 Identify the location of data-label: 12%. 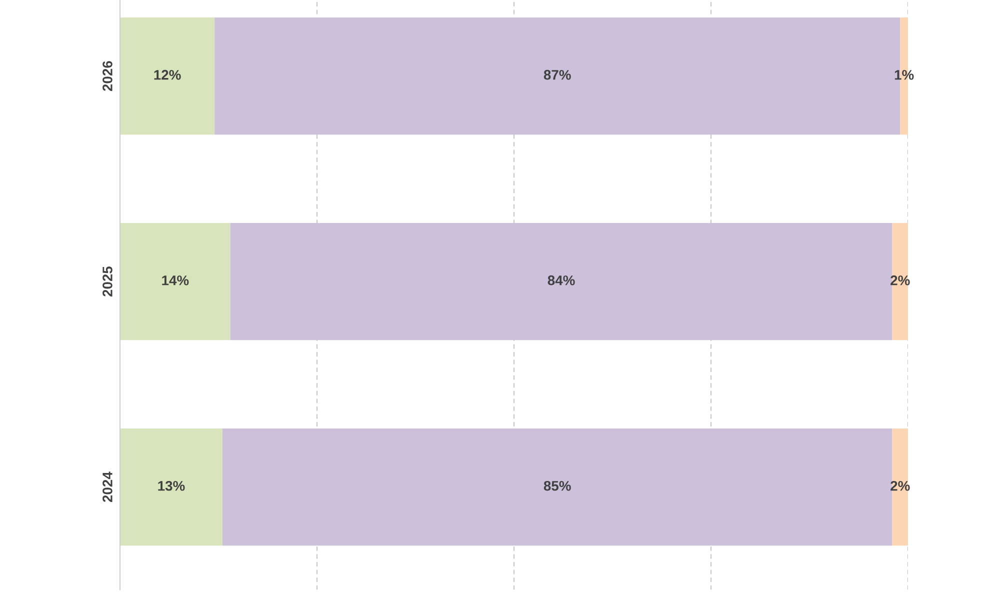
(167, 75).